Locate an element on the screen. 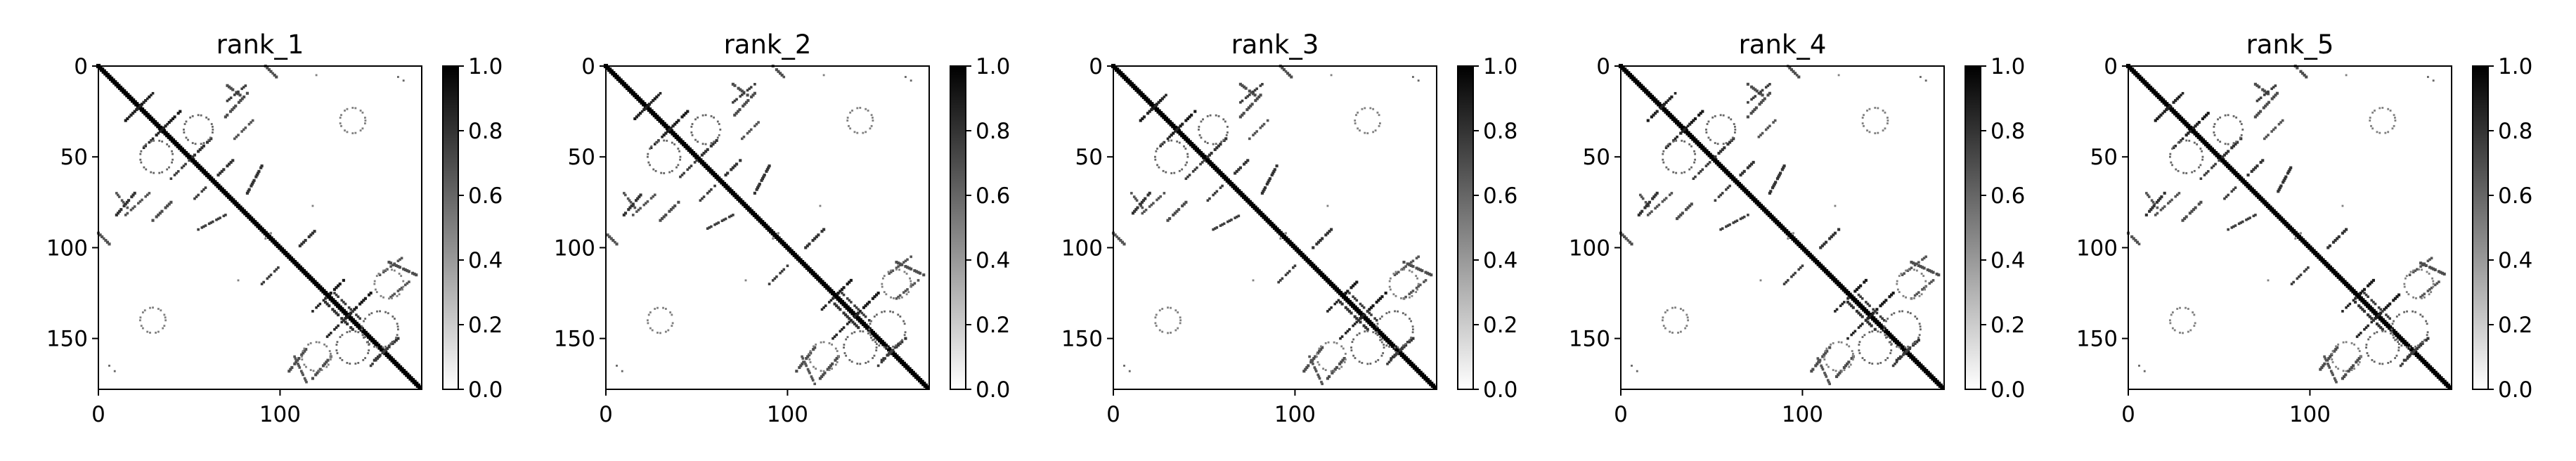 This screenshot has height=461, width=2576. axes-frame is located at coordinates (767, 228).